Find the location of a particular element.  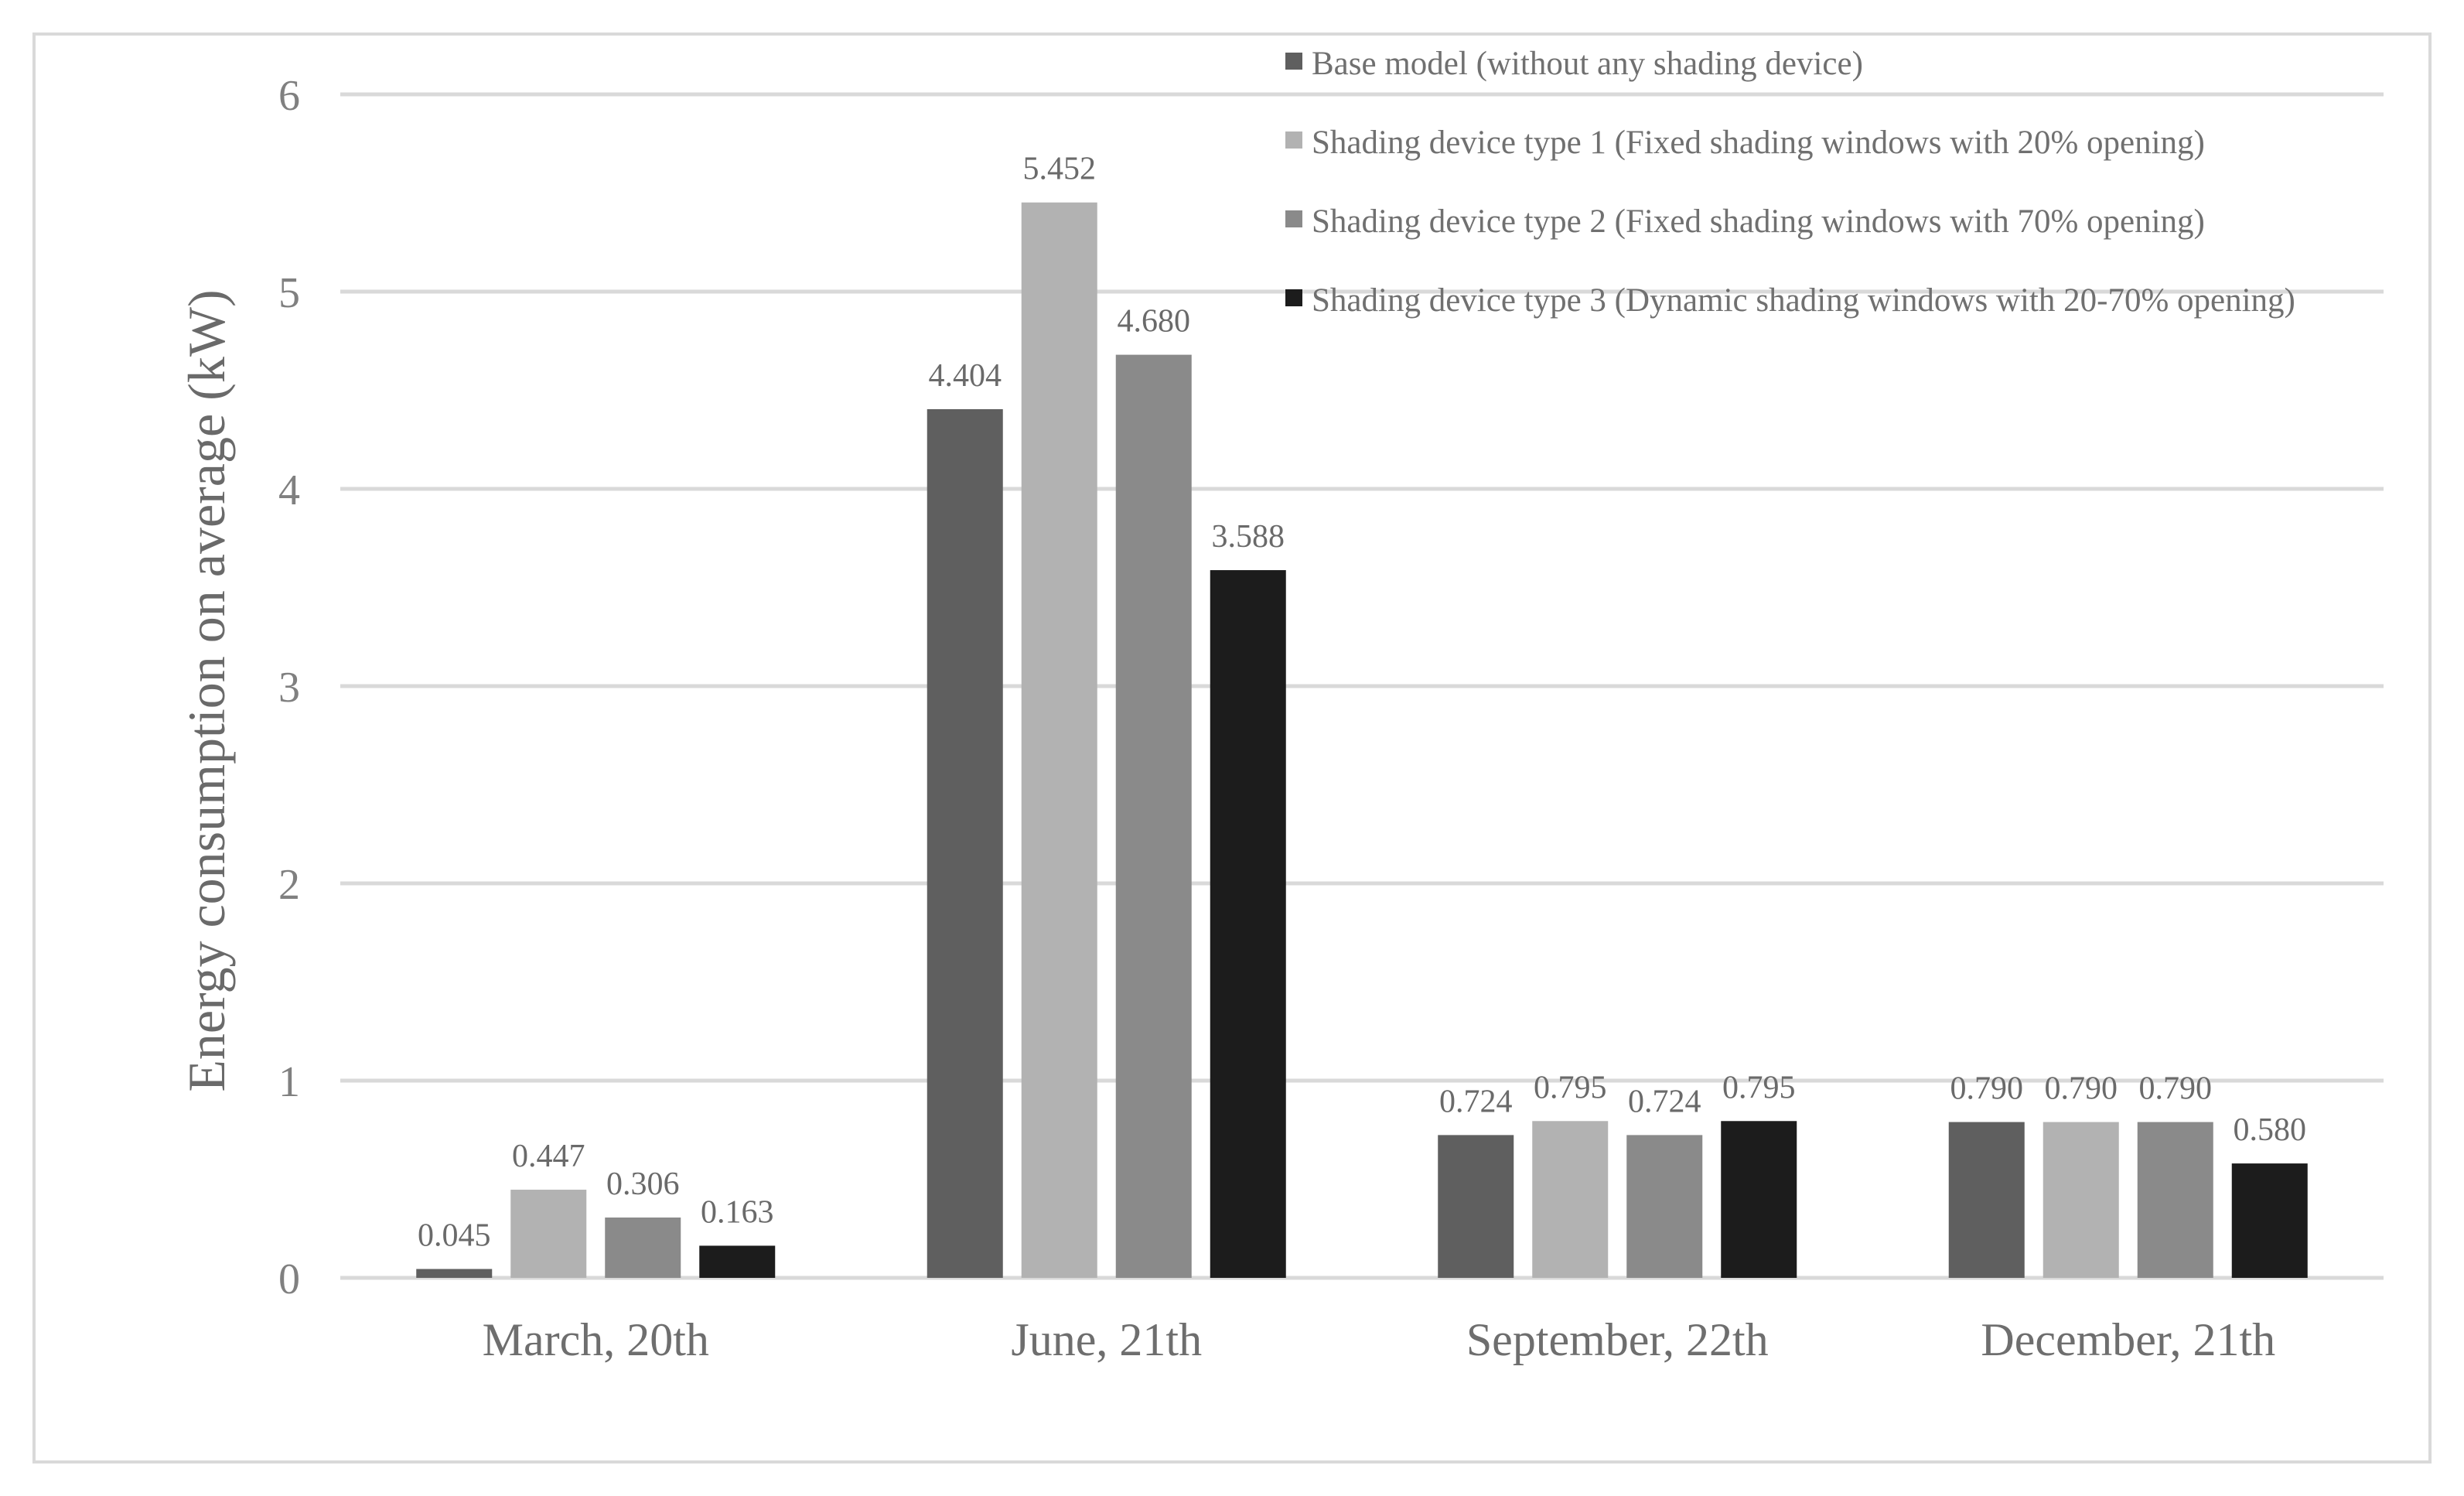

data-label: 3.588 is located at coordinates (1248, 537).